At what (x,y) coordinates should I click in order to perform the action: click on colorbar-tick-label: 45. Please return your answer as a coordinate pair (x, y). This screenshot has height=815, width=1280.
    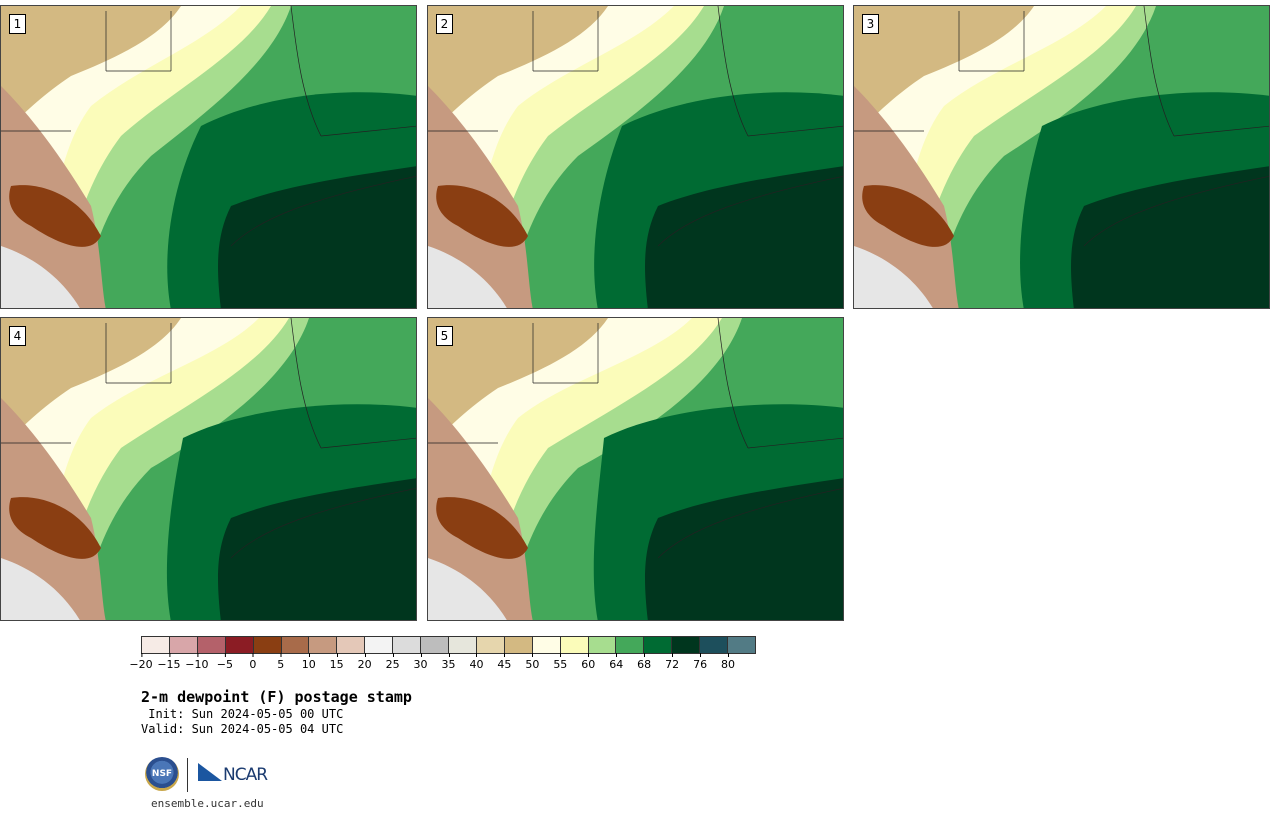
    Looking at the image, I should click on (504, 662).